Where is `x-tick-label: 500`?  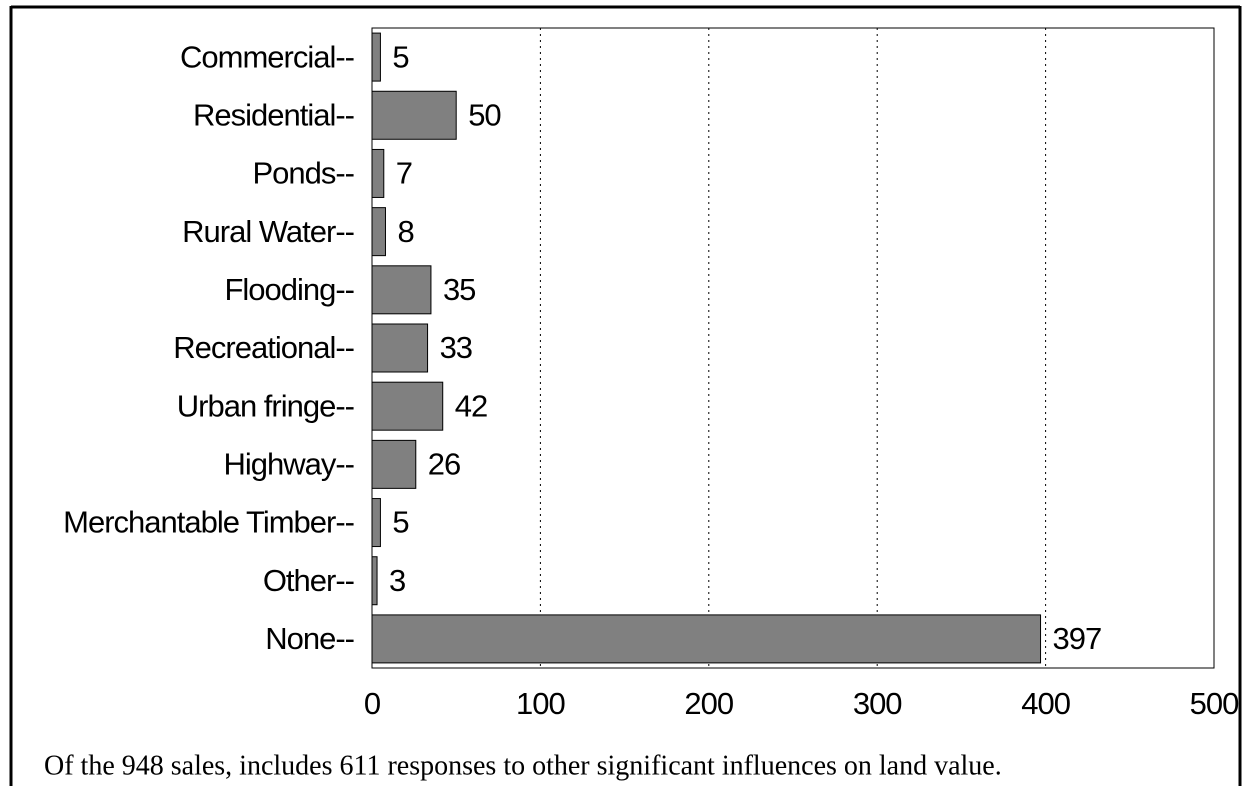 x-tick-label: 500 is located at coordinates (1214, 703).